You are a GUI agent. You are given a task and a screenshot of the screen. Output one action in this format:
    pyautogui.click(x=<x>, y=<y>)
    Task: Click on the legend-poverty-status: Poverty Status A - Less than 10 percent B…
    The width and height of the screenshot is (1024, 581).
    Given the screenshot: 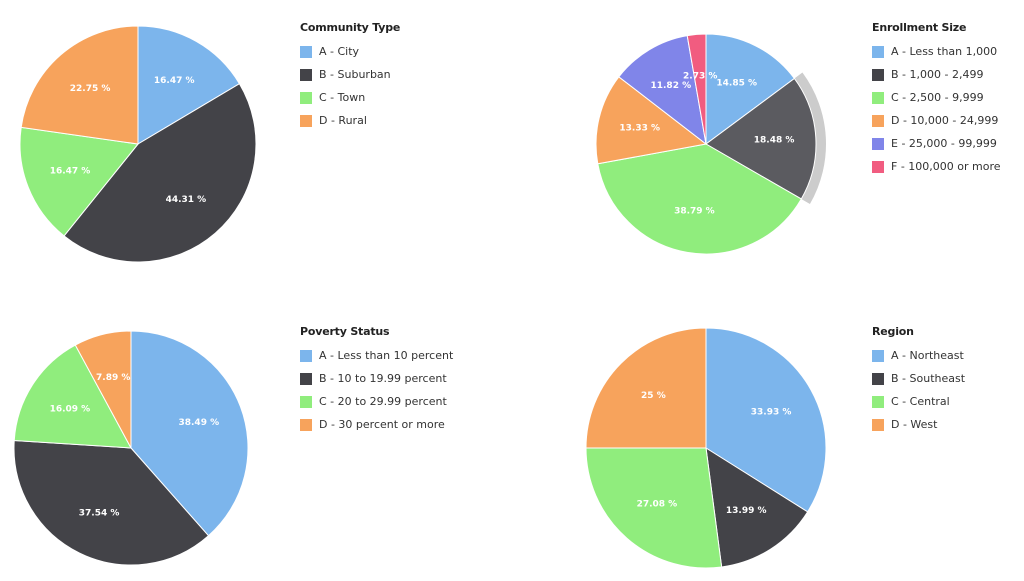 What is the action you would take?
    pyautogui.click(x=376, y=380)
    